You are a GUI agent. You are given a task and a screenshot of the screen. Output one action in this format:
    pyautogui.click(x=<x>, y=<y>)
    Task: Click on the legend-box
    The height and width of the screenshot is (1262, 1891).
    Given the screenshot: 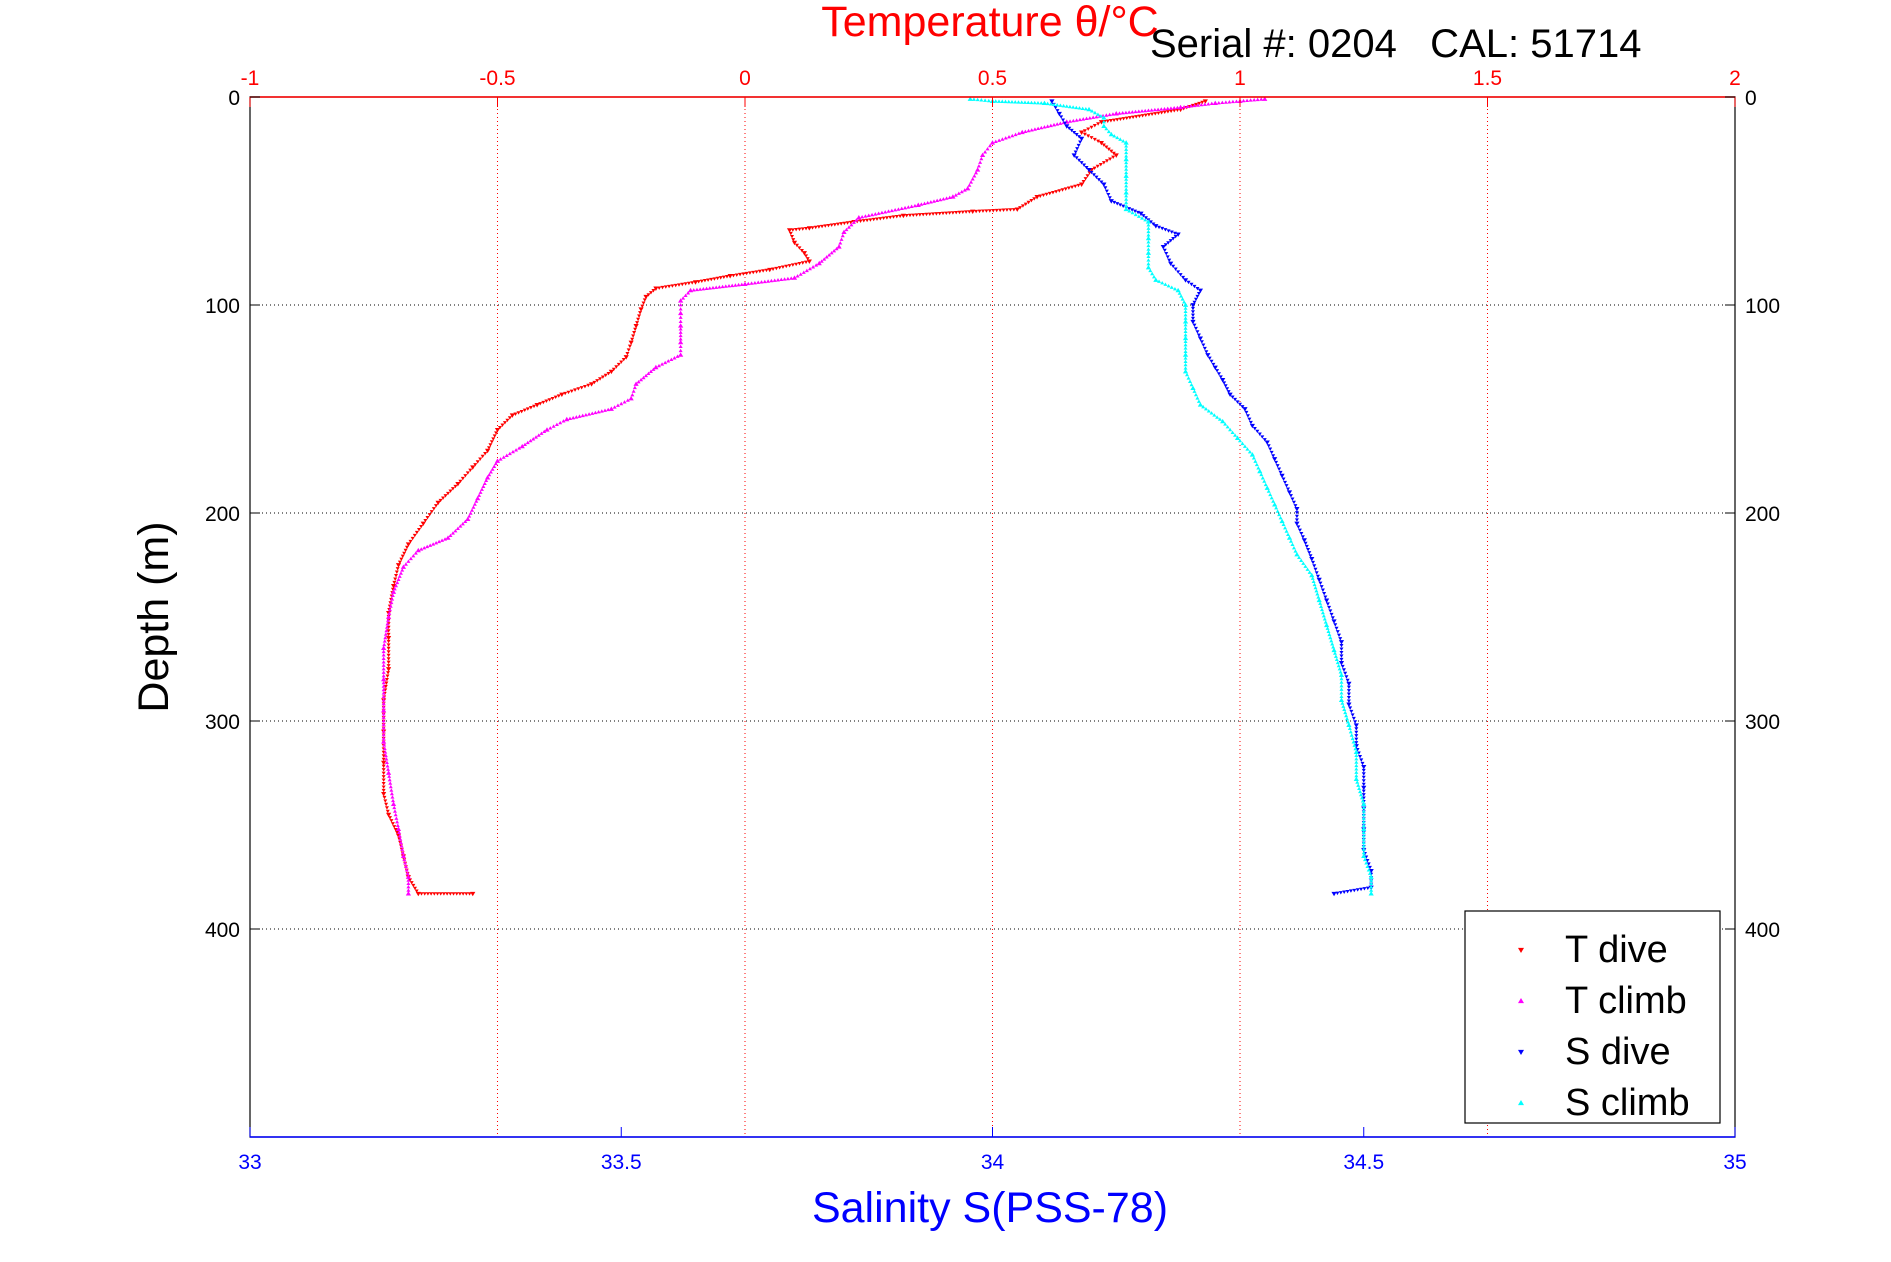 What is the action you would take?
    pyautogui.click(x=1592, y=1017)
    